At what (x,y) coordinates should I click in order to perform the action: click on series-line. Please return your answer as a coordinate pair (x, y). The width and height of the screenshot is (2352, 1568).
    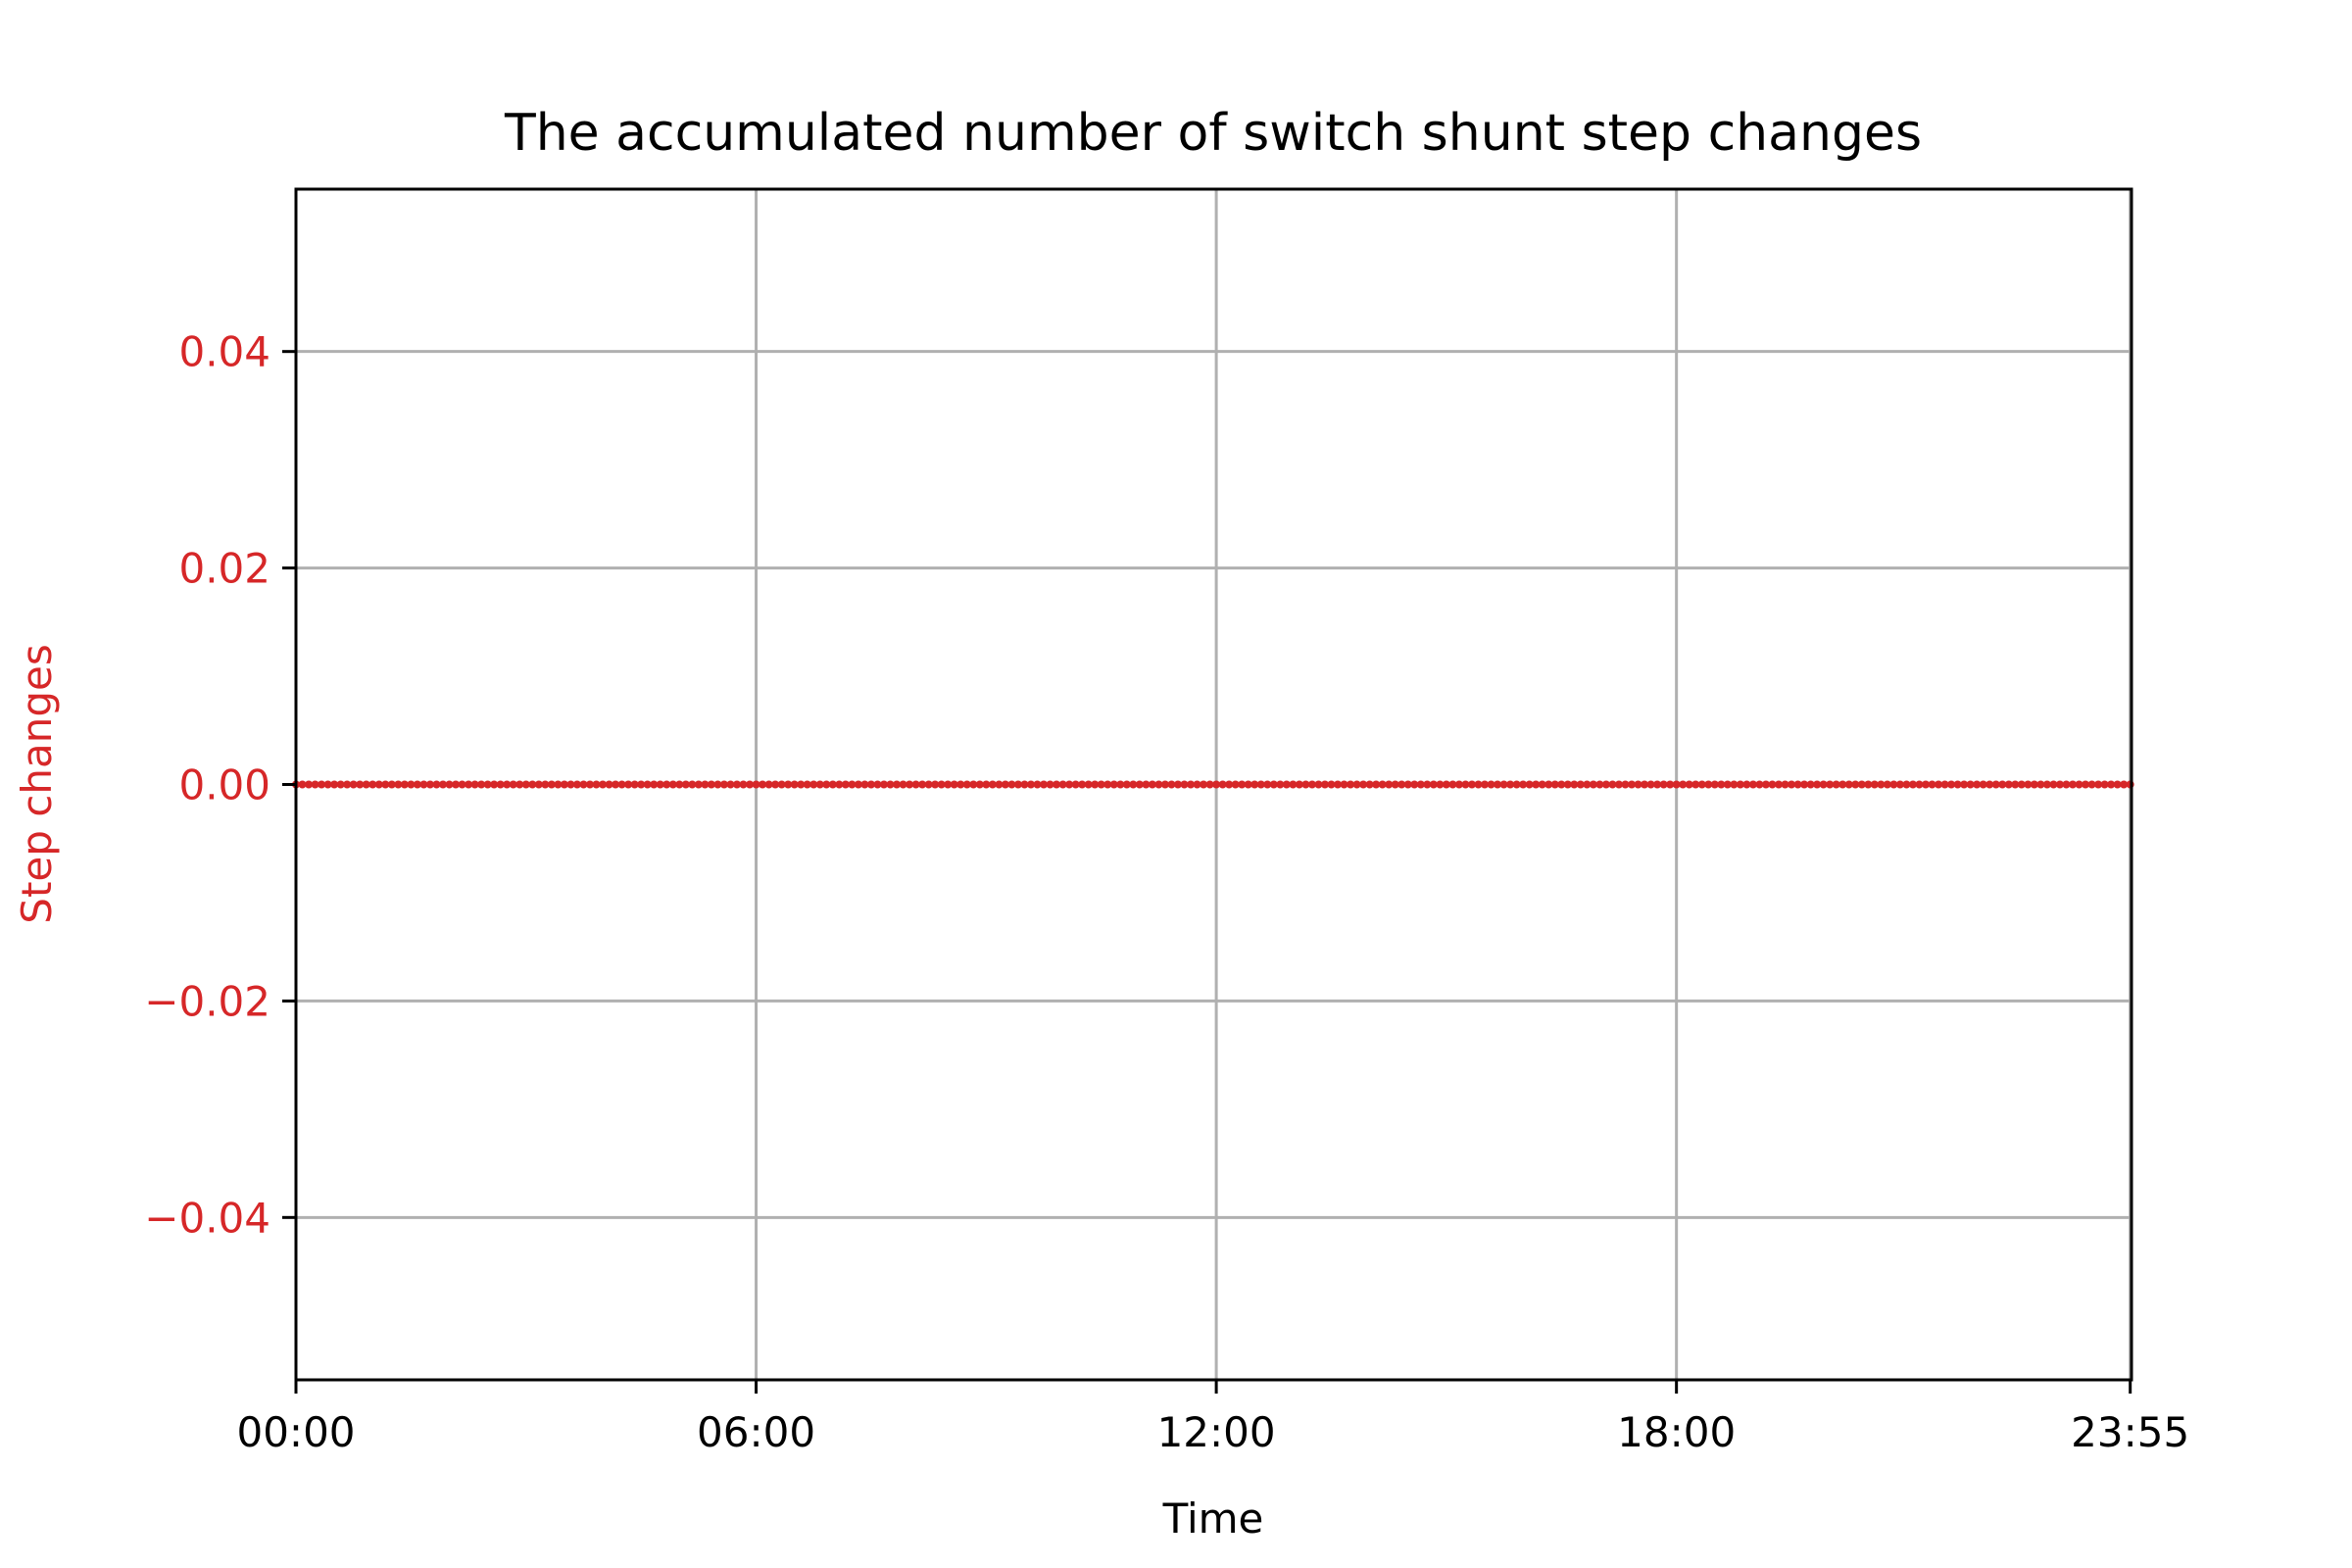
    Looking at the image, I should click on (1213, 784).